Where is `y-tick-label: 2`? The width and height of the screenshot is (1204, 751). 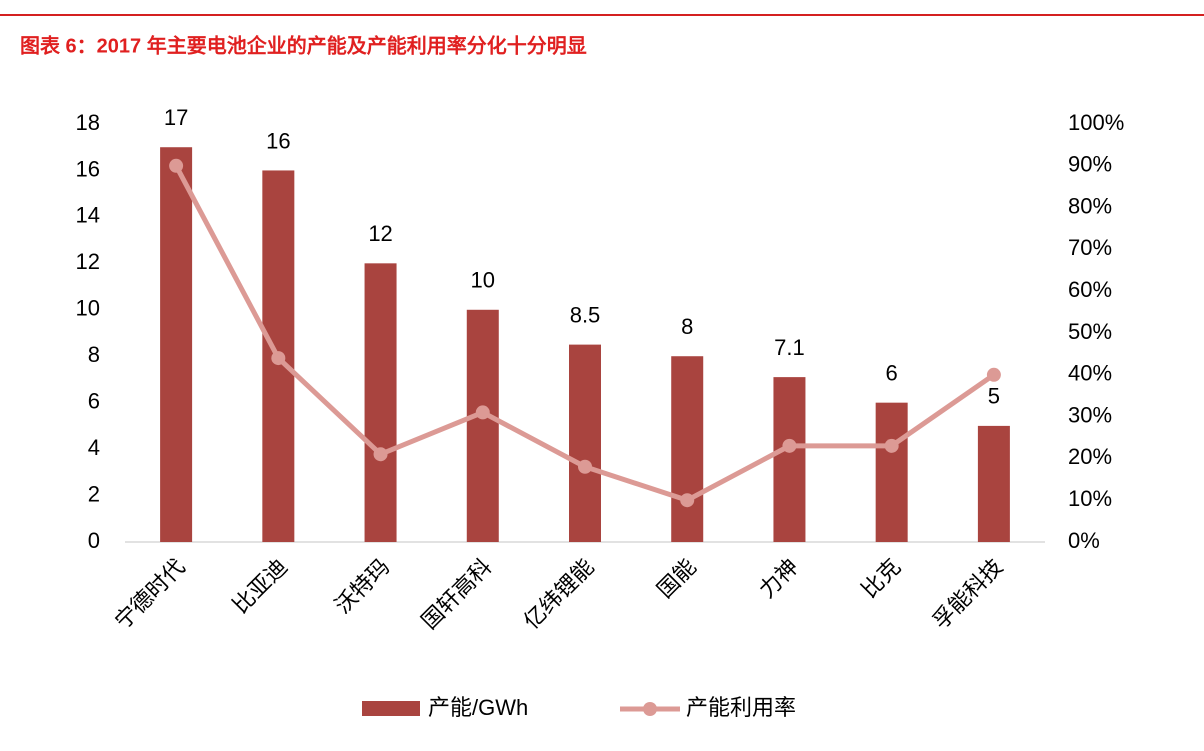
y-tick-label: 2 is located at coordinates (94, 493).